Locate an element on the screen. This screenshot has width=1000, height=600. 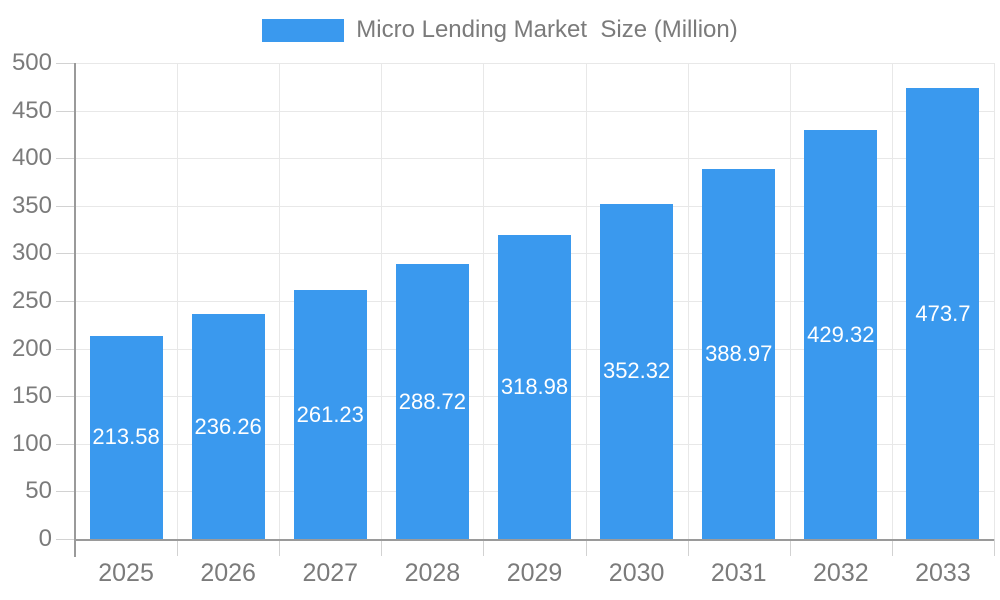
bar-2031: 388.97 is located at coordinates (739, 353).